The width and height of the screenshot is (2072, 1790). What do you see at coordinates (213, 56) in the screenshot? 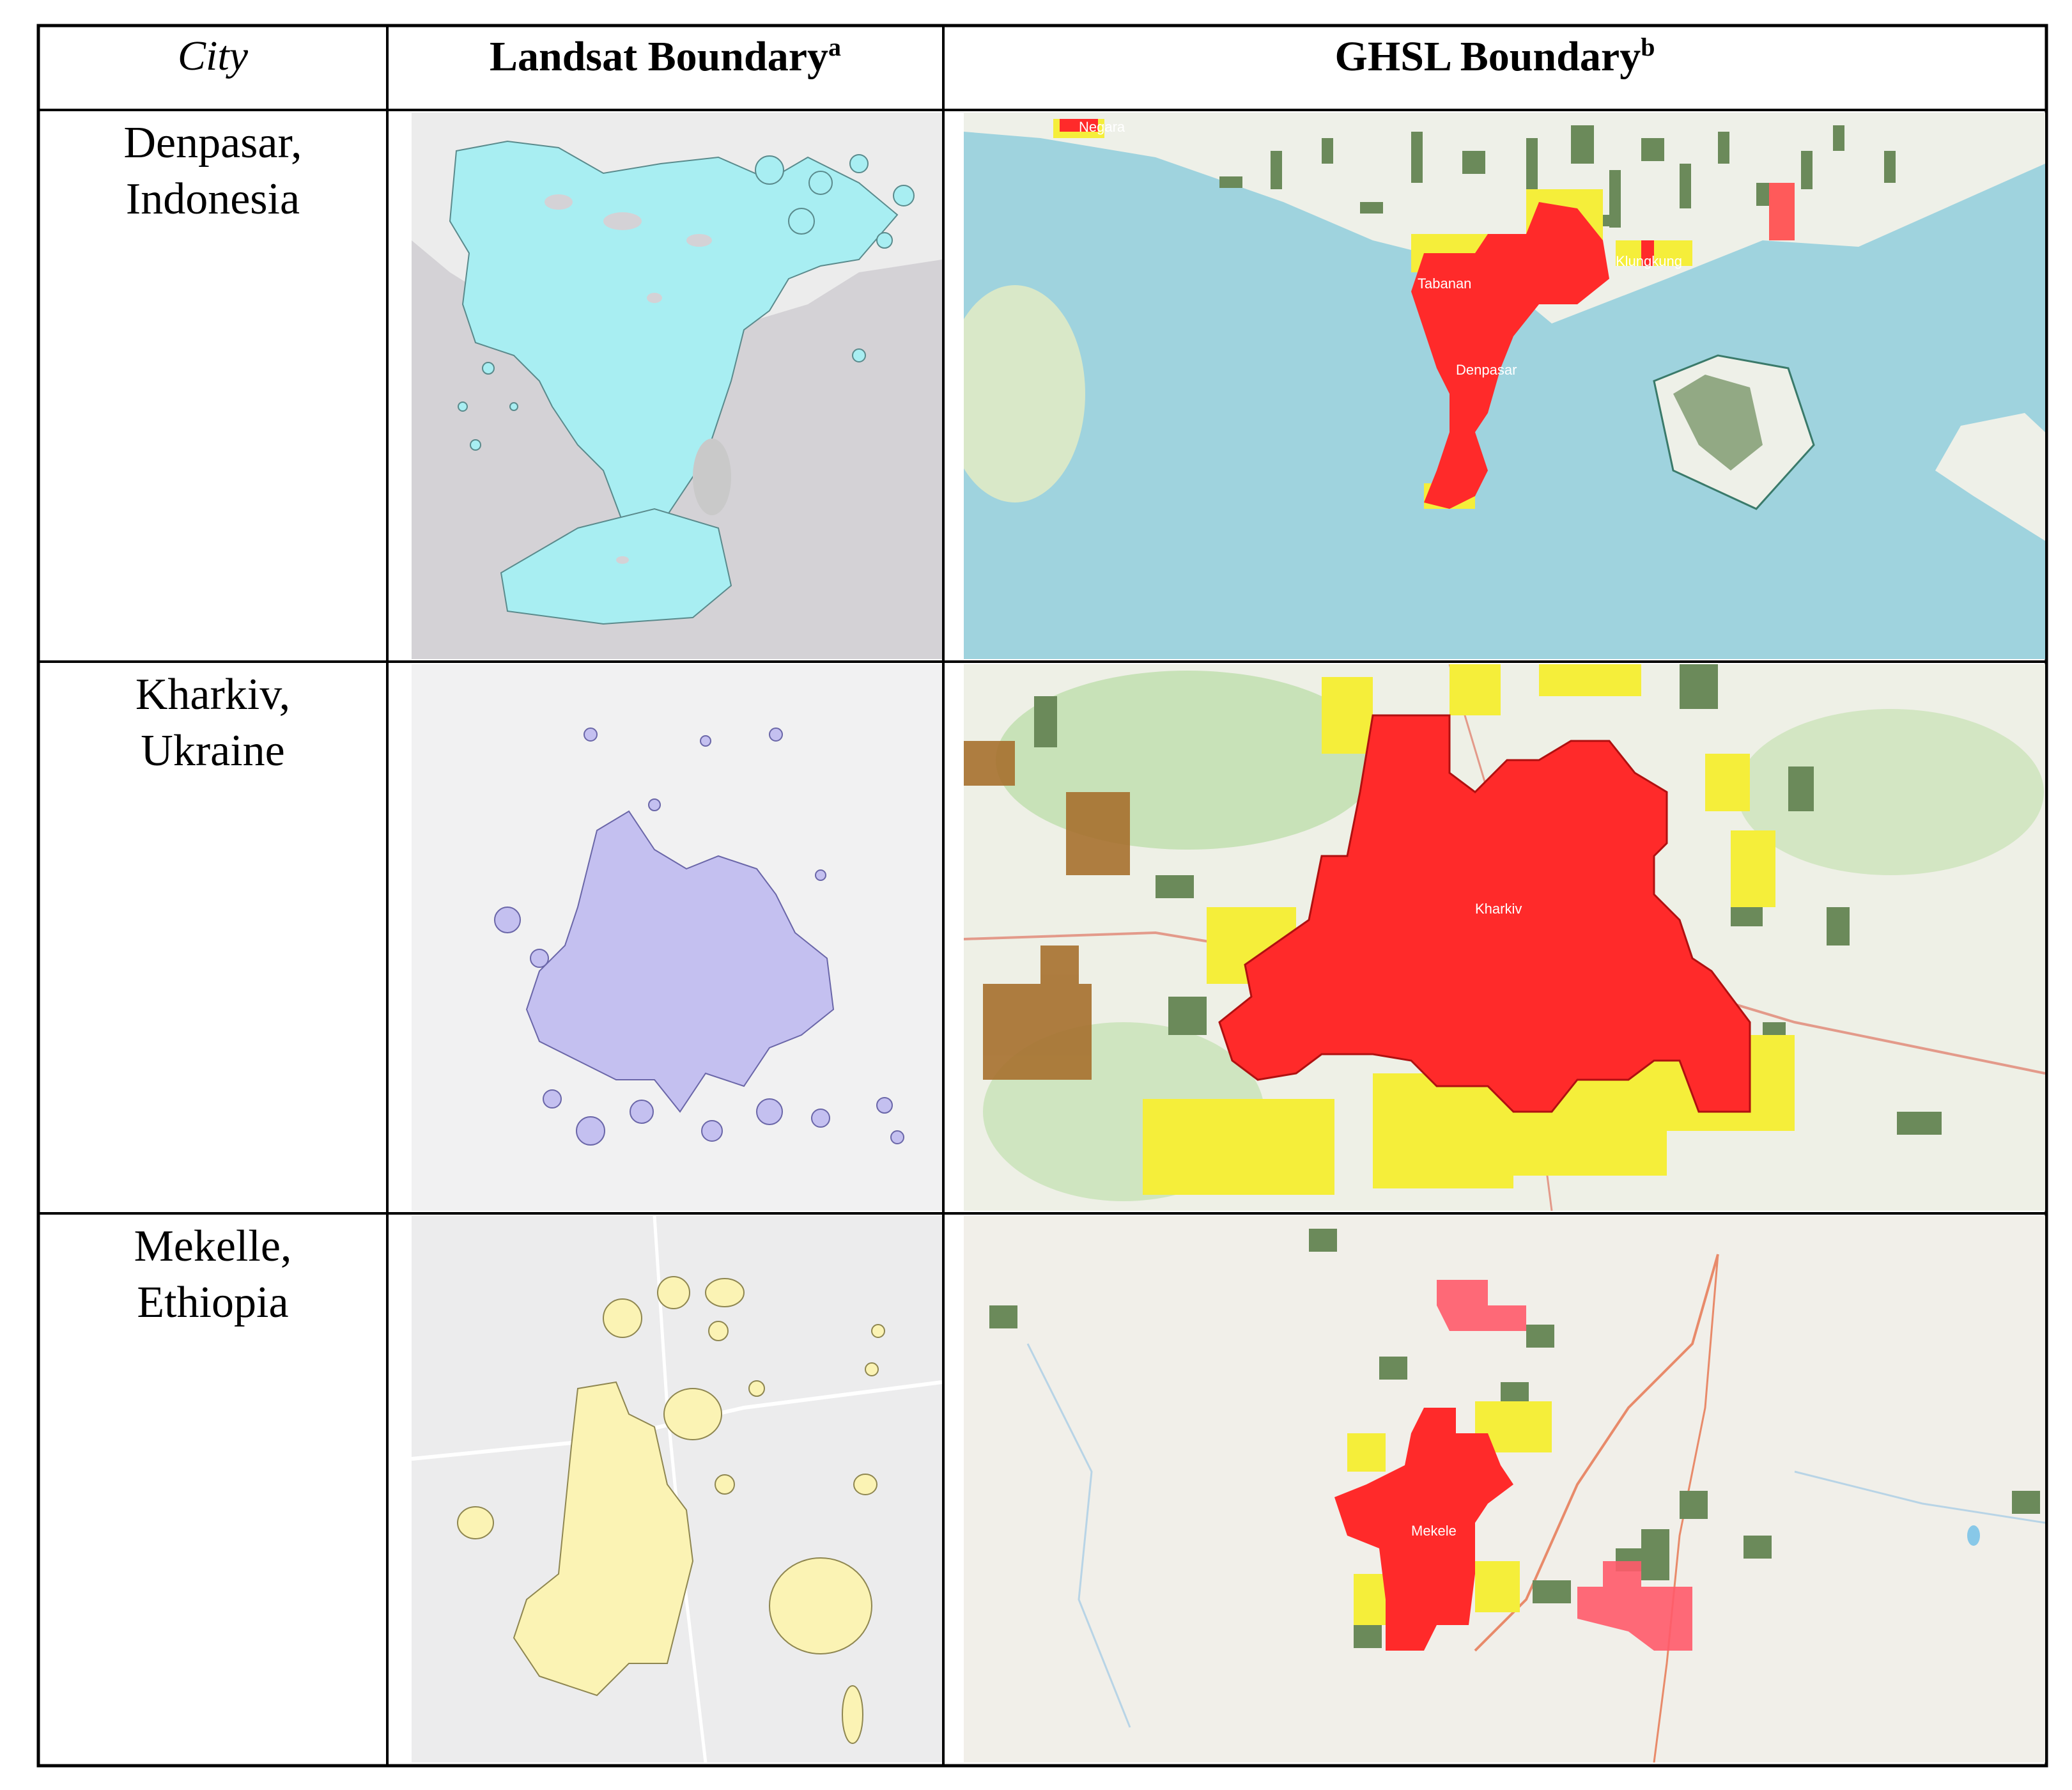
I see `header-city: City` at bounding box center [213, 56].